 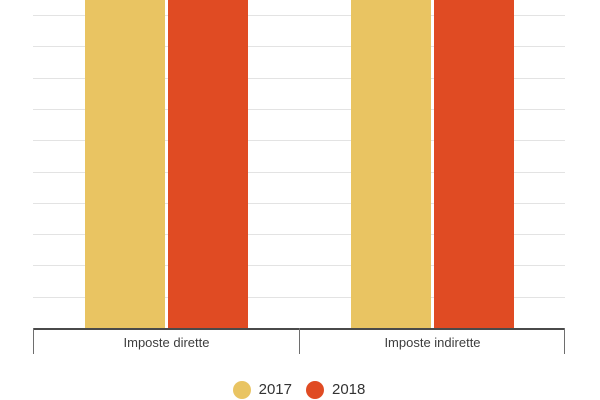 I want to click on x-axis-tick-right, so click(x=564, y=341).